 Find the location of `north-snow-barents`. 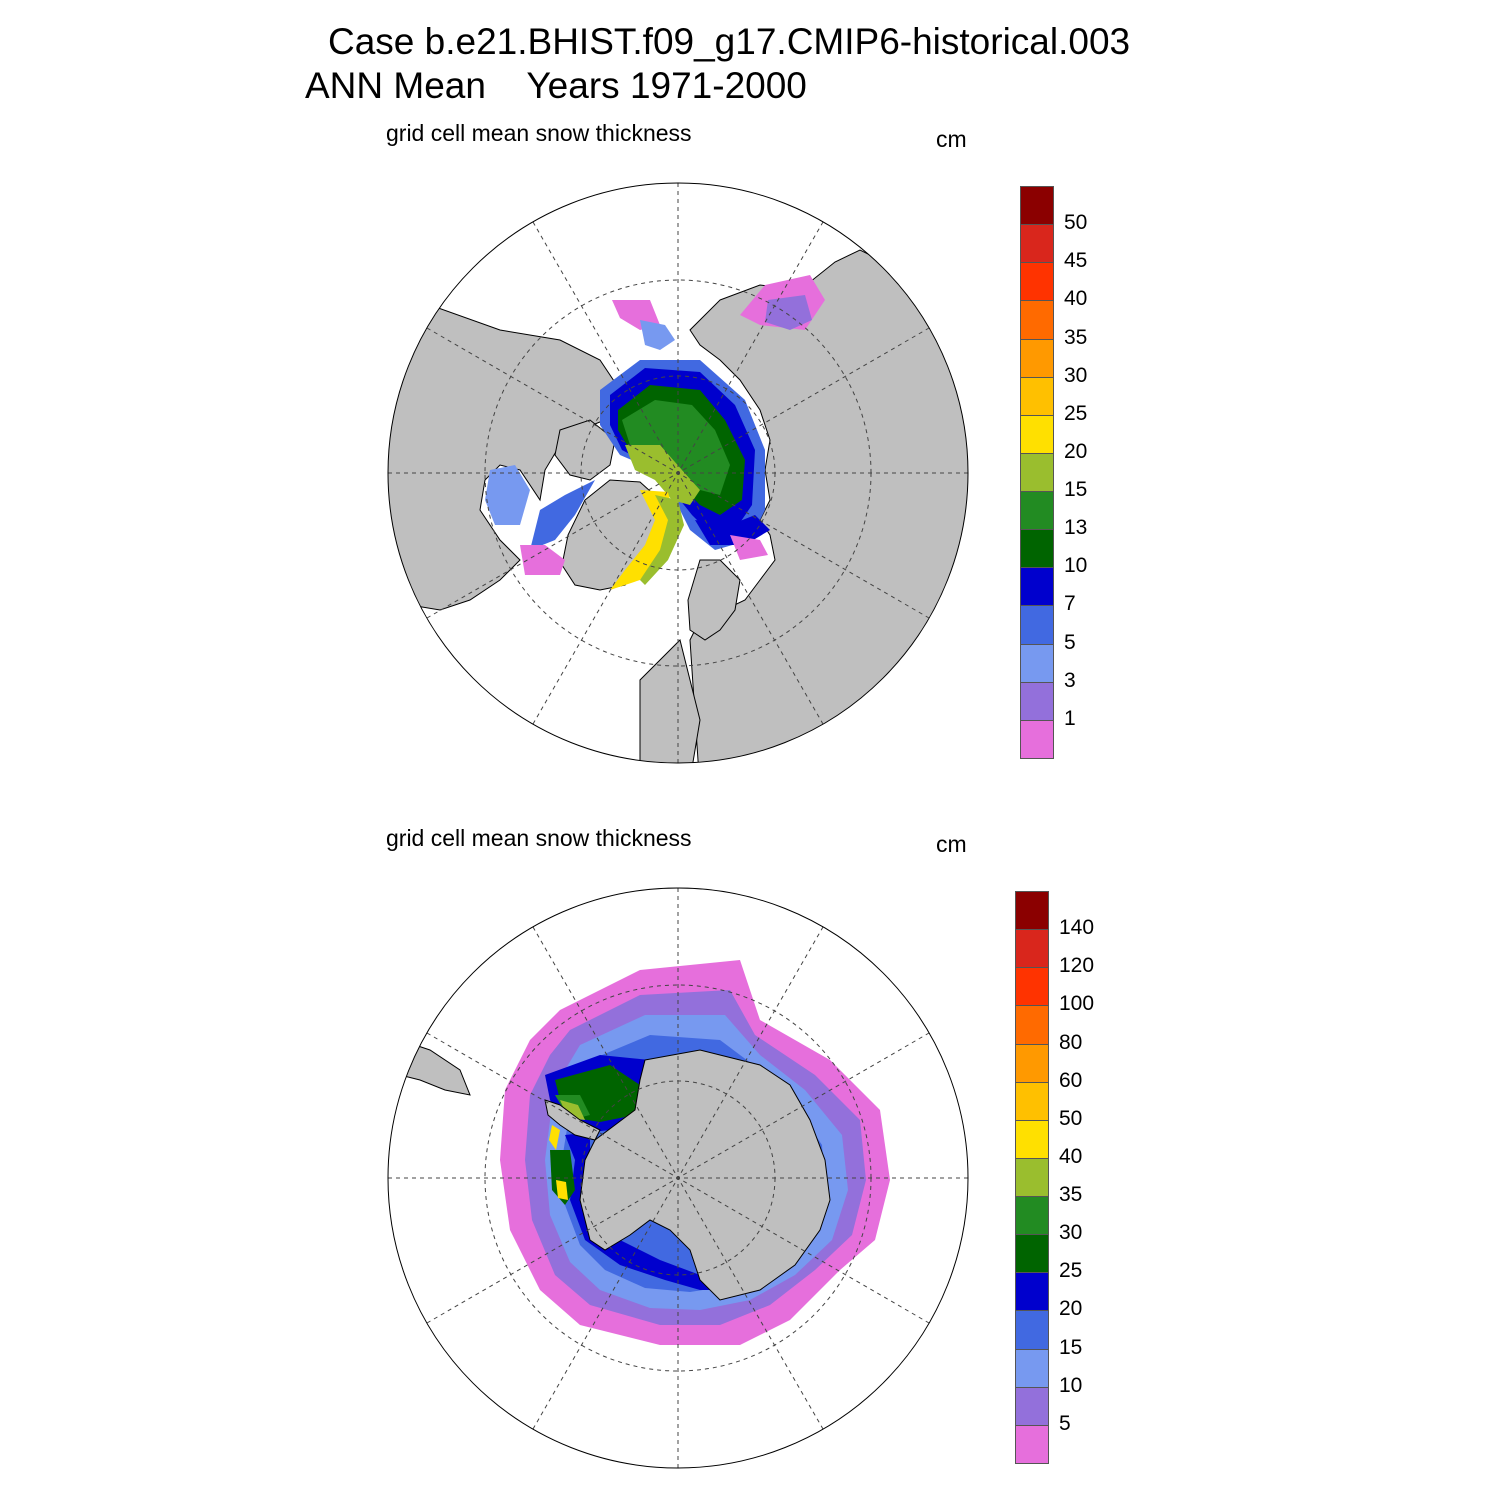

north-snow-barents is located at coordinates (732, 530).